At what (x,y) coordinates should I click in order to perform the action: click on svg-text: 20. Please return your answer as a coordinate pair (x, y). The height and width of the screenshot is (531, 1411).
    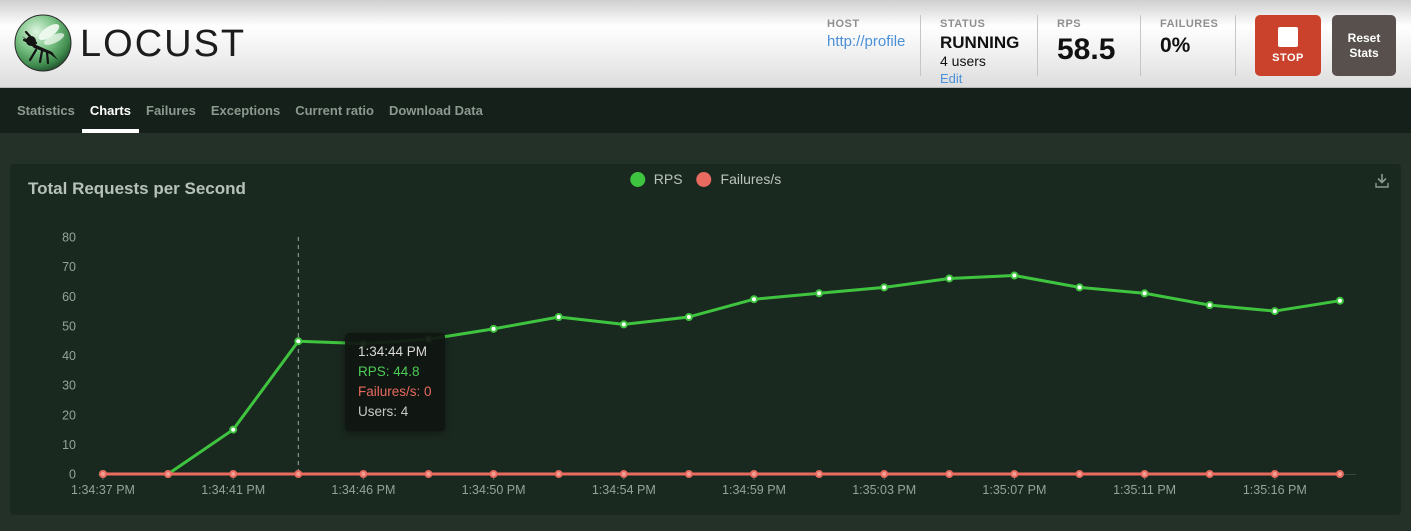
    Looking at the image, I should click on (69, 415).